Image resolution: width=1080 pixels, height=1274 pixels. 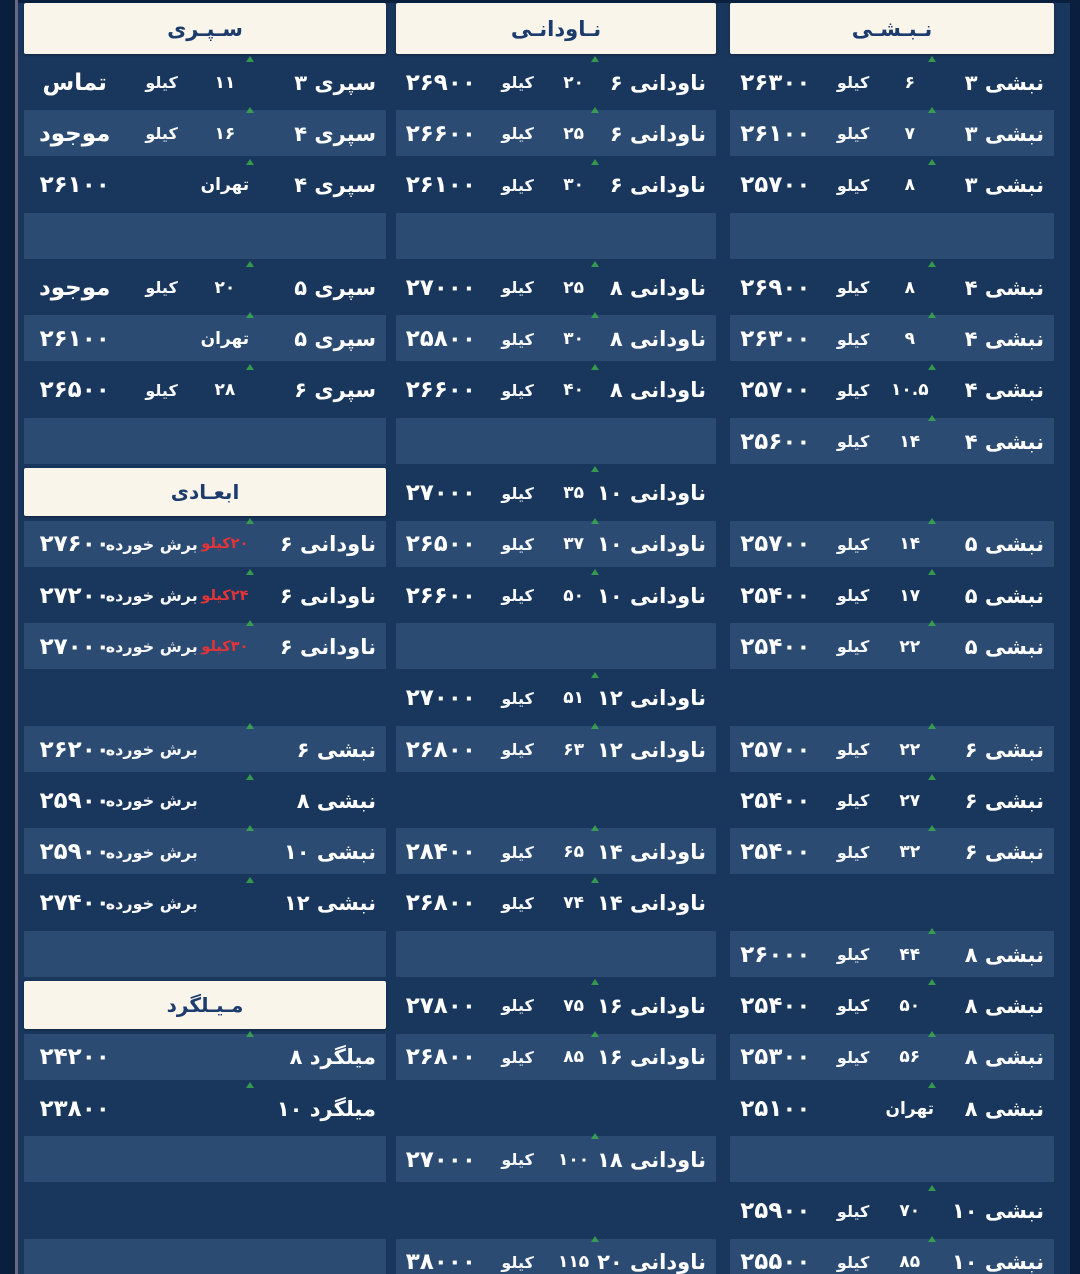 I want to click on size-value: تهران, so click(x=225, y=185).